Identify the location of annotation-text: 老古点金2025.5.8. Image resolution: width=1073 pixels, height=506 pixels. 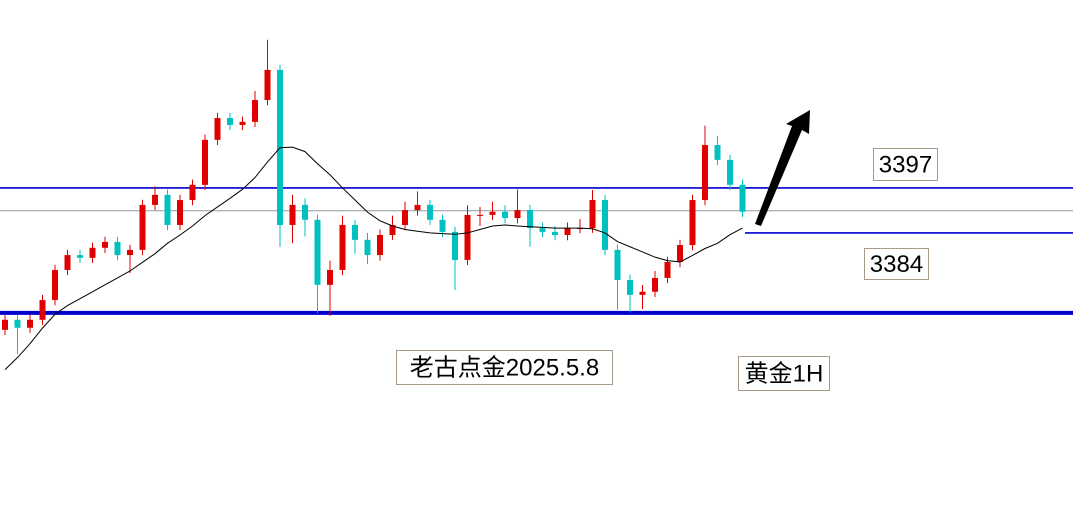
(504, 367).